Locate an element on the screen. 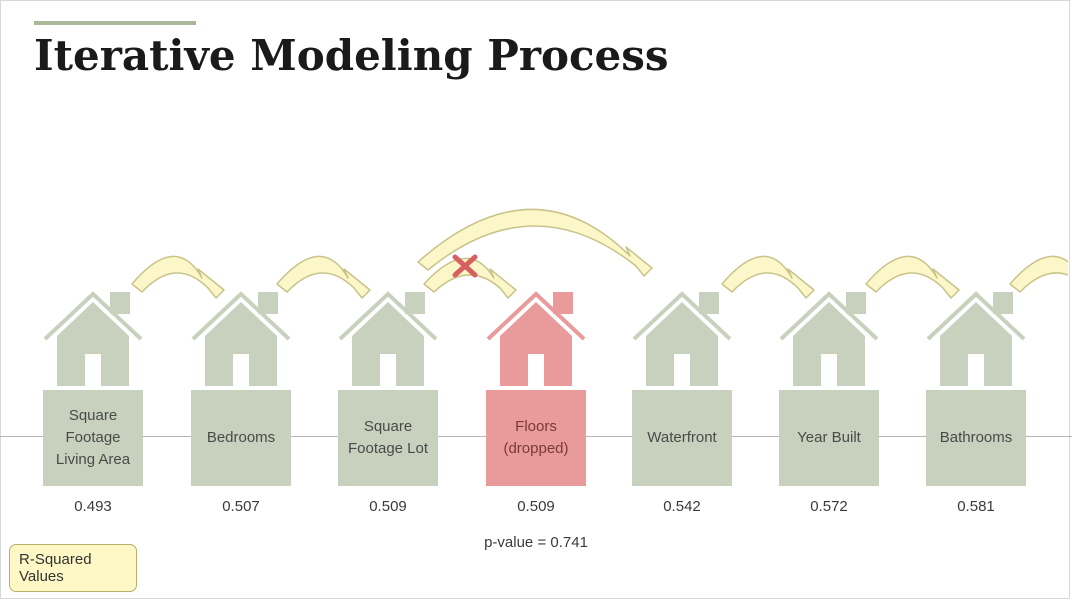 The height and width of the screenshot is (601, 1072). step-label: Waterfront is located at coordinates (682, 438).